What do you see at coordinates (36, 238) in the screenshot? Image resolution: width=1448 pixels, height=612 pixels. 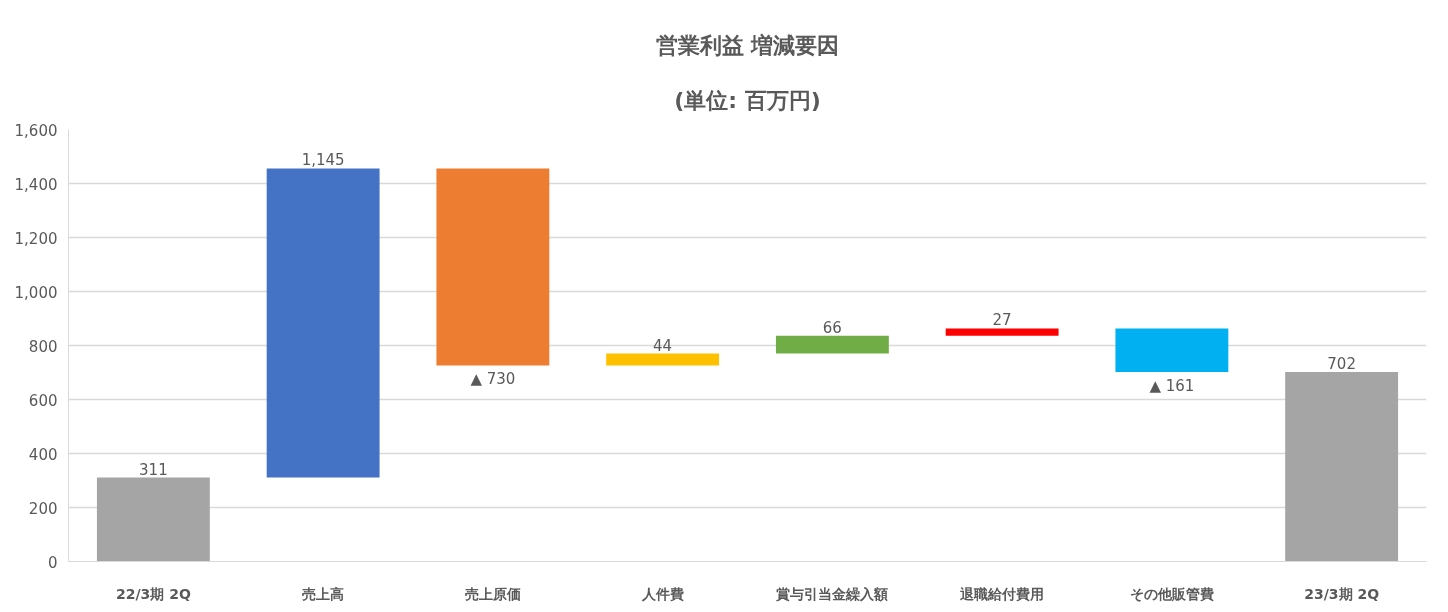 I see `y-tick-label: 1,200` at bounding box center [36, 238].